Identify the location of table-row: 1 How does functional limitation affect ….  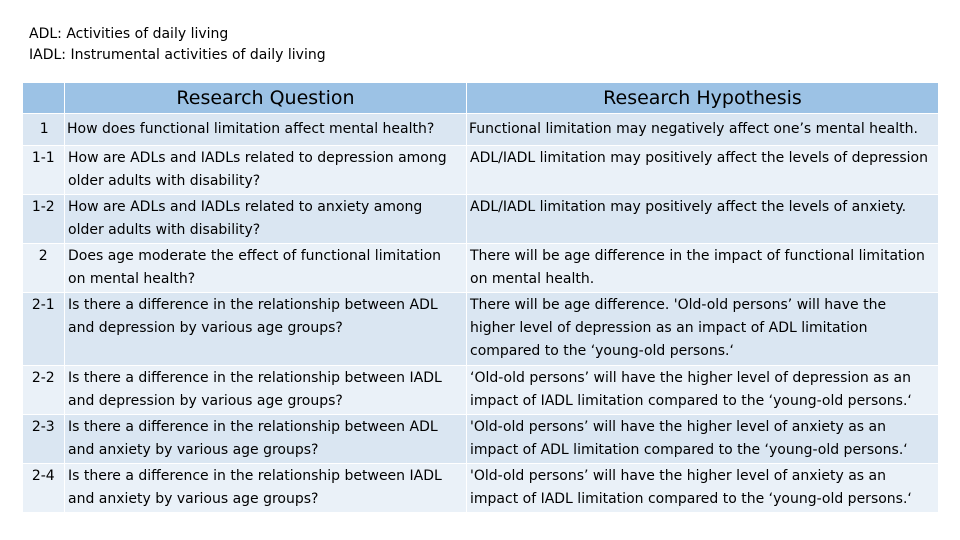
(480, 129).